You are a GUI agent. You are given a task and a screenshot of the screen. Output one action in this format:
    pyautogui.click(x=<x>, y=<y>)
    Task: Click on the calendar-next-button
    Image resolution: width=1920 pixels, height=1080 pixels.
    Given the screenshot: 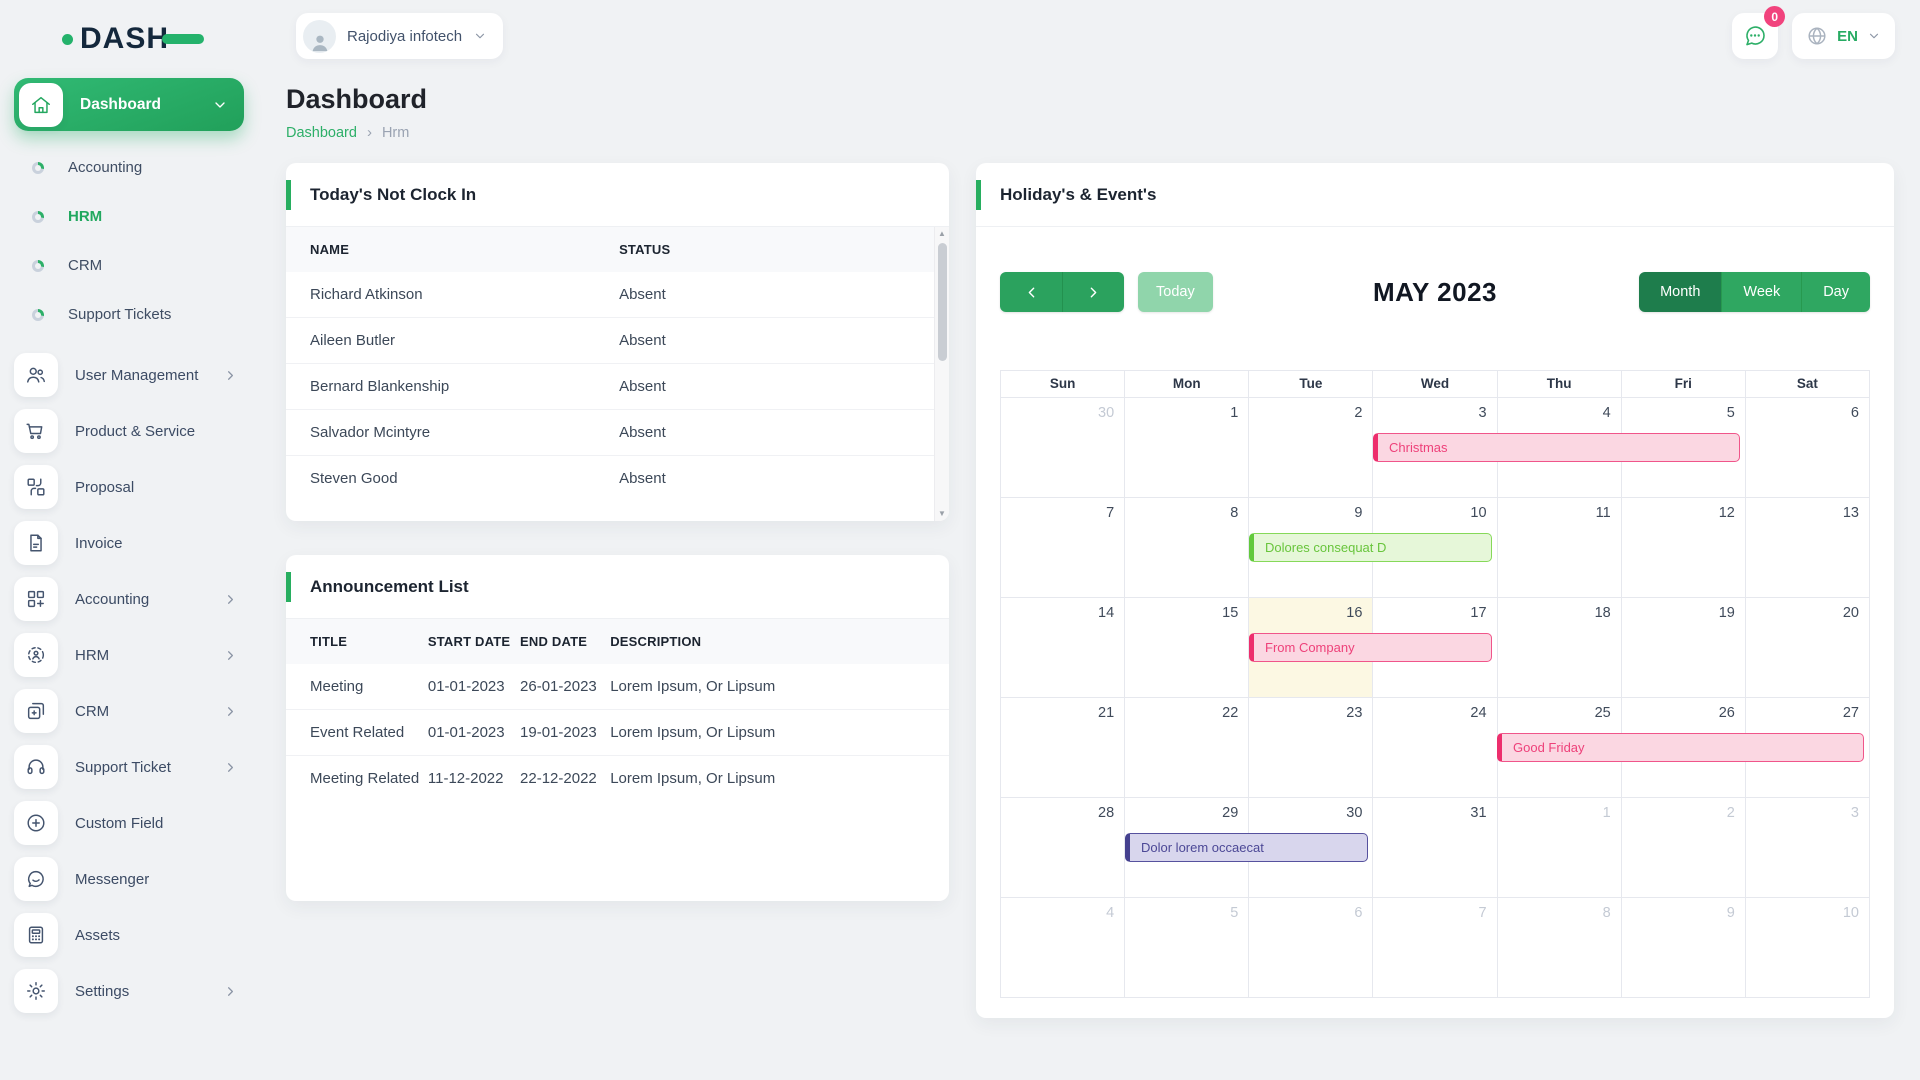 What is the action you would take?
    pyautogui.click(x=1093, y=292)
    